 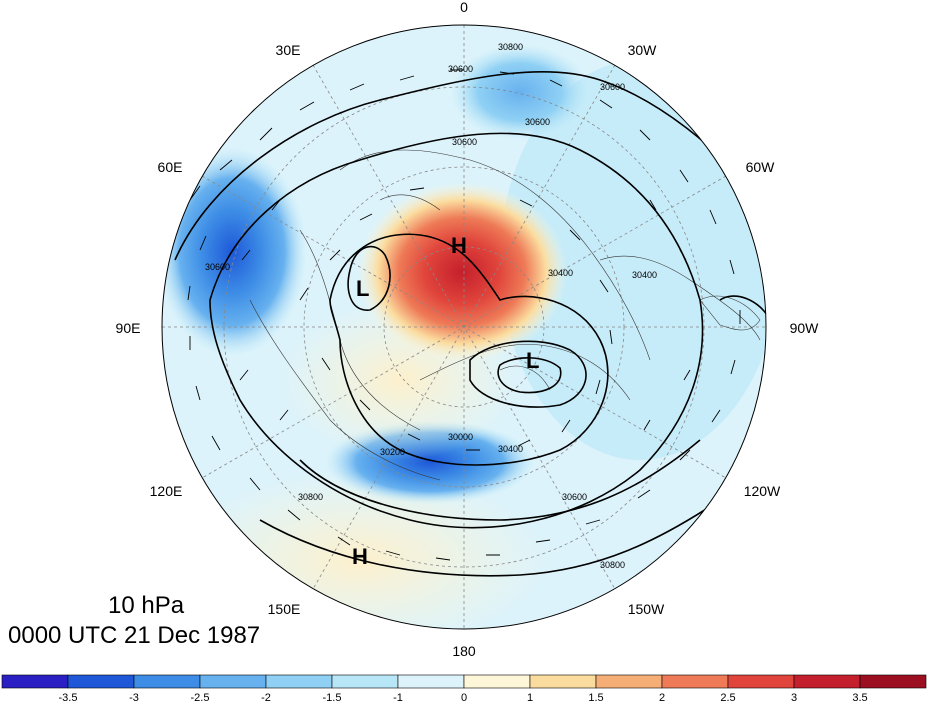 I want to click on colorbar-tick-label: 3.5, so click(x=859, y=697).